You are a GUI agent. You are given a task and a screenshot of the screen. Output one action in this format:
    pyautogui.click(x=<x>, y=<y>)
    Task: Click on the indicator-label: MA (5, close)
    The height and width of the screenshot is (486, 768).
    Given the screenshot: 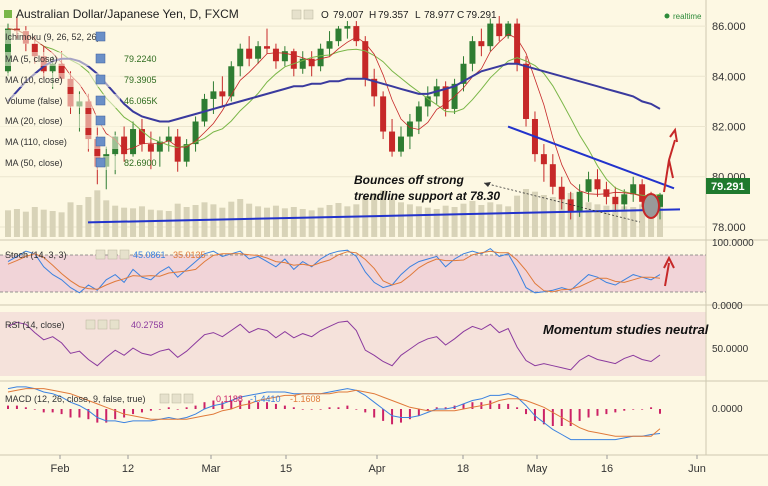 What is the action you would take?
    pyautogui.click(x=31, y=59)
    